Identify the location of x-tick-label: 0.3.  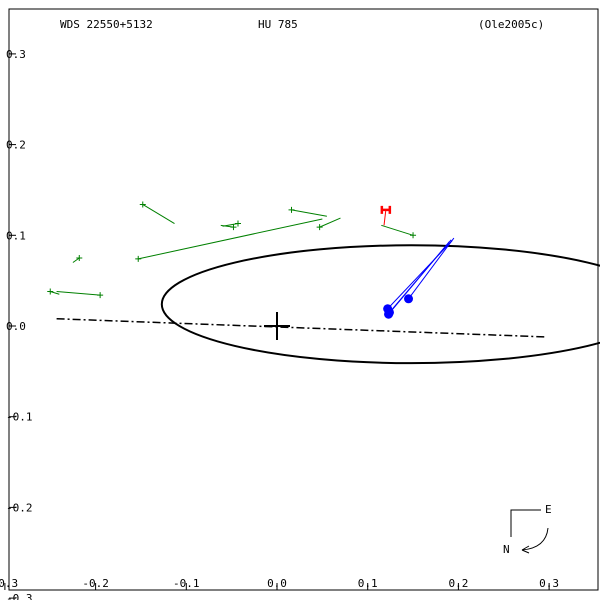
(549, 583).